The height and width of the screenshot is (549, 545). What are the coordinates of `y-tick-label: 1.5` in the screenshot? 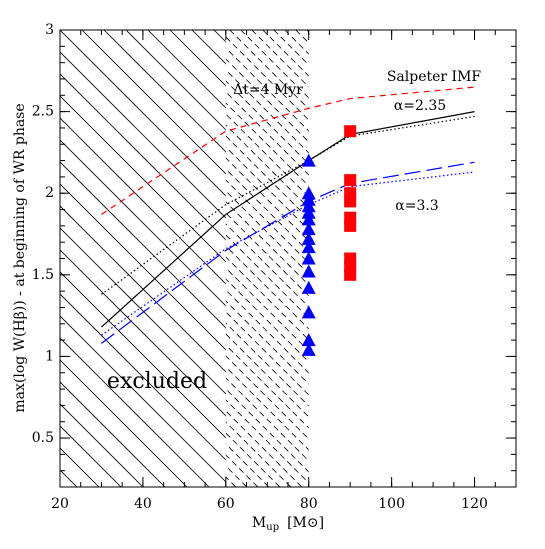 It's located at (43, 275).